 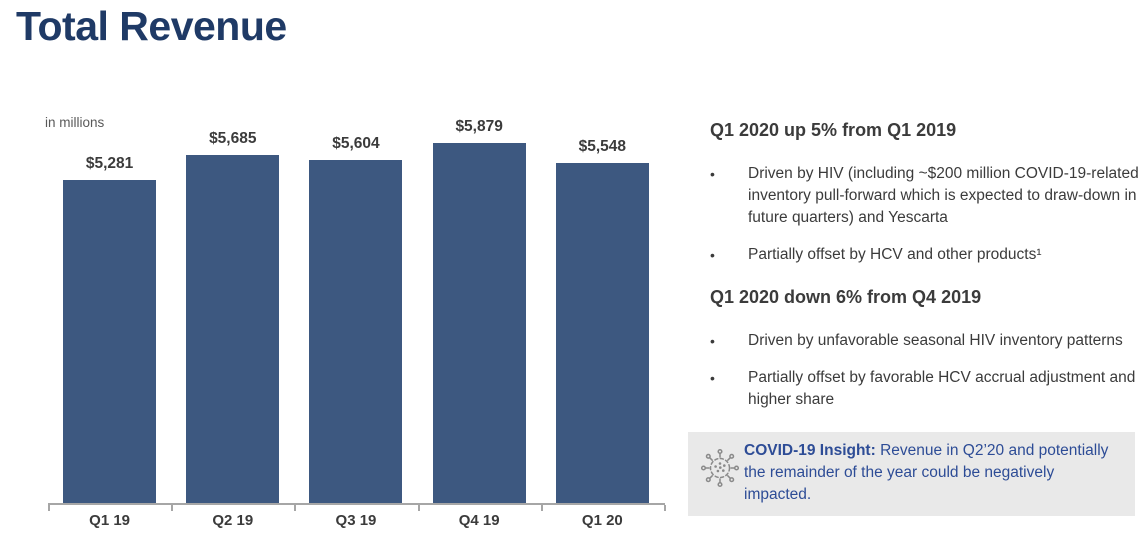 What do you see at coordinates (357, 507) in the screenshot?
I see `x-axis-line` at bounding box center [357, 507].